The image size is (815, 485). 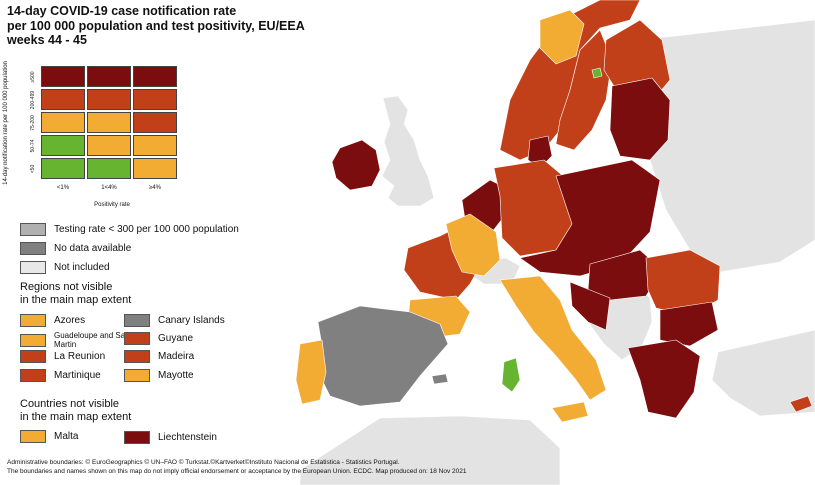 I want to click on swatch-martinique, so click(x=33, y=375).